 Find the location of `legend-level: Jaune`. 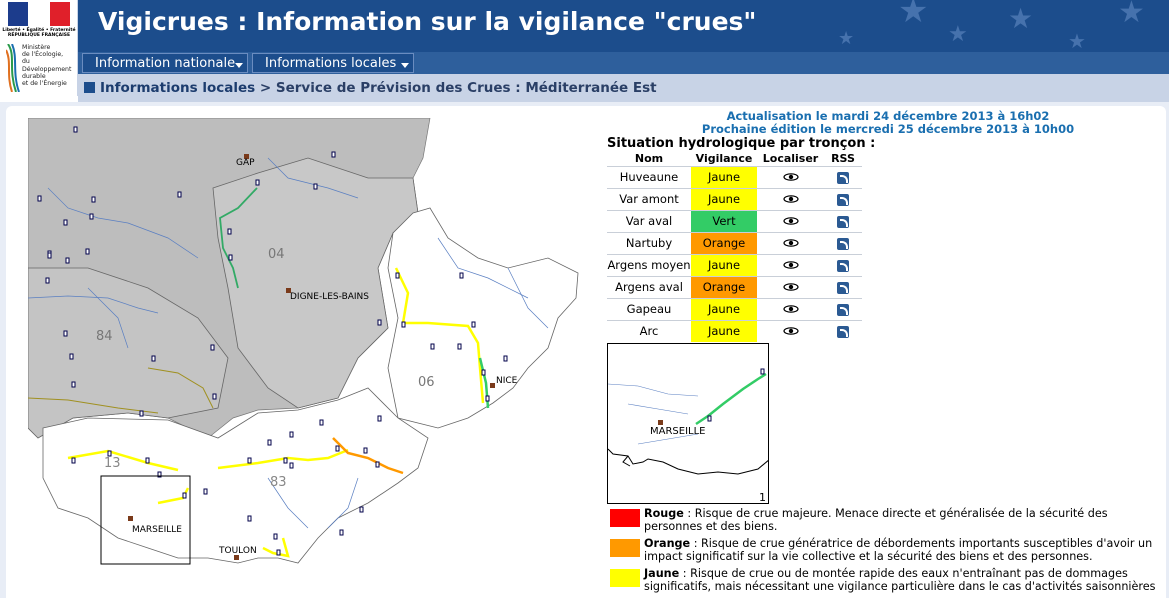

legend-level: Jaune is located at coordinates (662, 573).